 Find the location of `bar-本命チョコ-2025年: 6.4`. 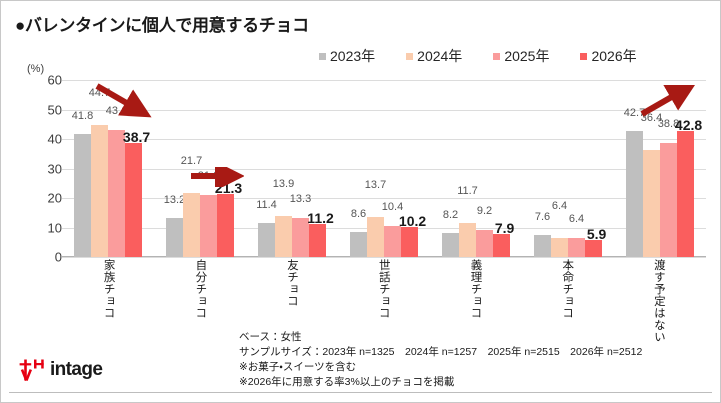

bar-本命チョコ-2025年: 6.4 is located at coordinates (576, 168).